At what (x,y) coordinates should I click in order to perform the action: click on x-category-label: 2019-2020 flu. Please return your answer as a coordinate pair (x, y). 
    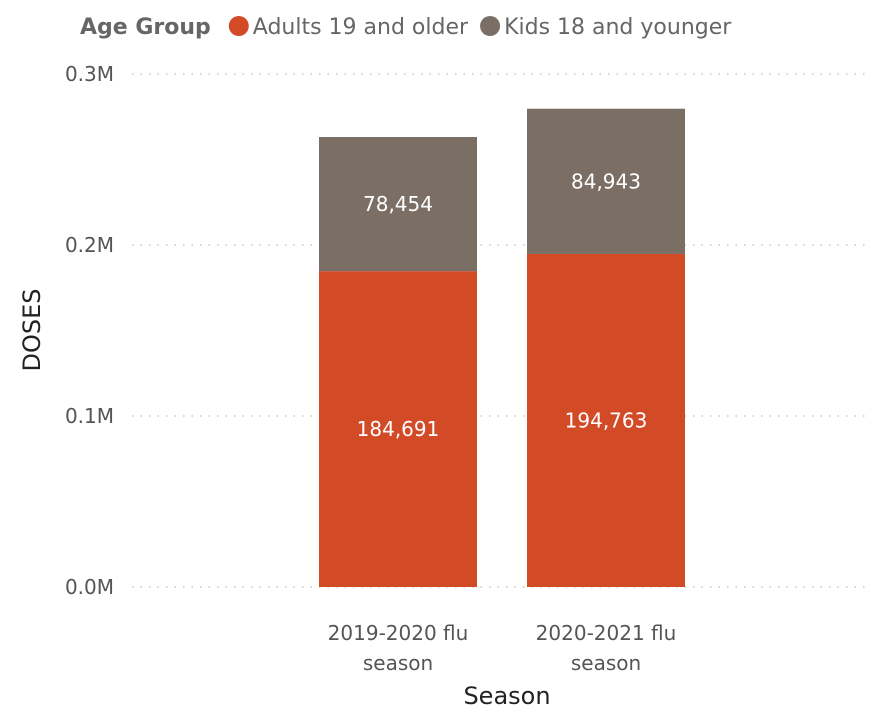
    Looking at the image, I should click on (398, 633).